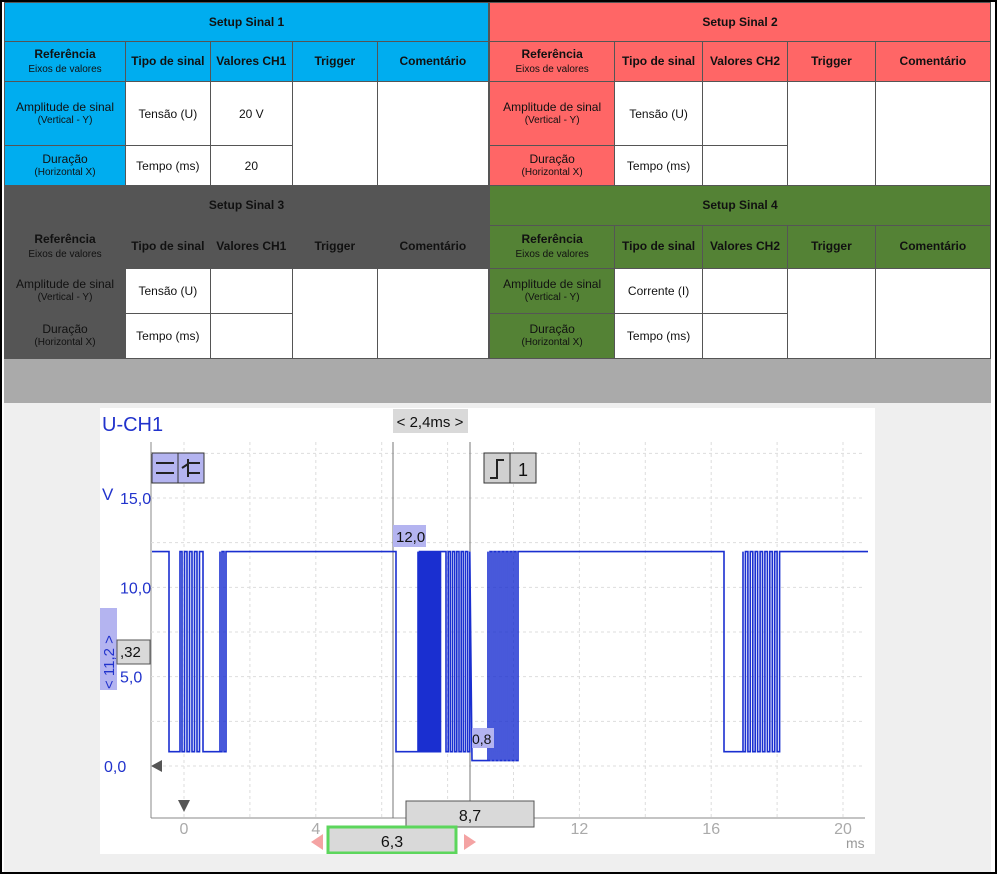 This screenshot has width=997, height=874. I want to click on setup-title: Setup Sinal 1, so click(246, 22).